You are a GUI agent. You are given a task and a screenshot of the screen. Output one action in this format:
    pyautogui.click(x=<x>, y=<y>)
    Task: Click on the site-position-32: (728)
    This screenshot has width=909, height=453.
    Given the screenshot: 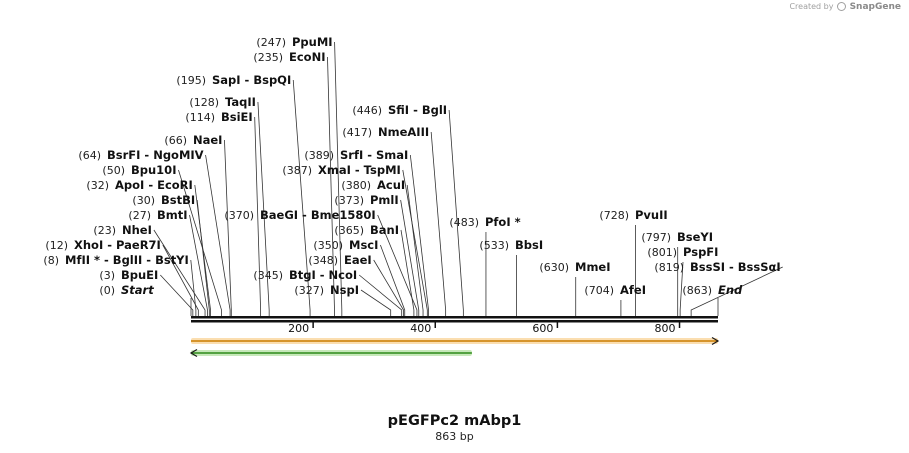 What is the action you would take?
    pyautogui.click(x=614, y=215)
    